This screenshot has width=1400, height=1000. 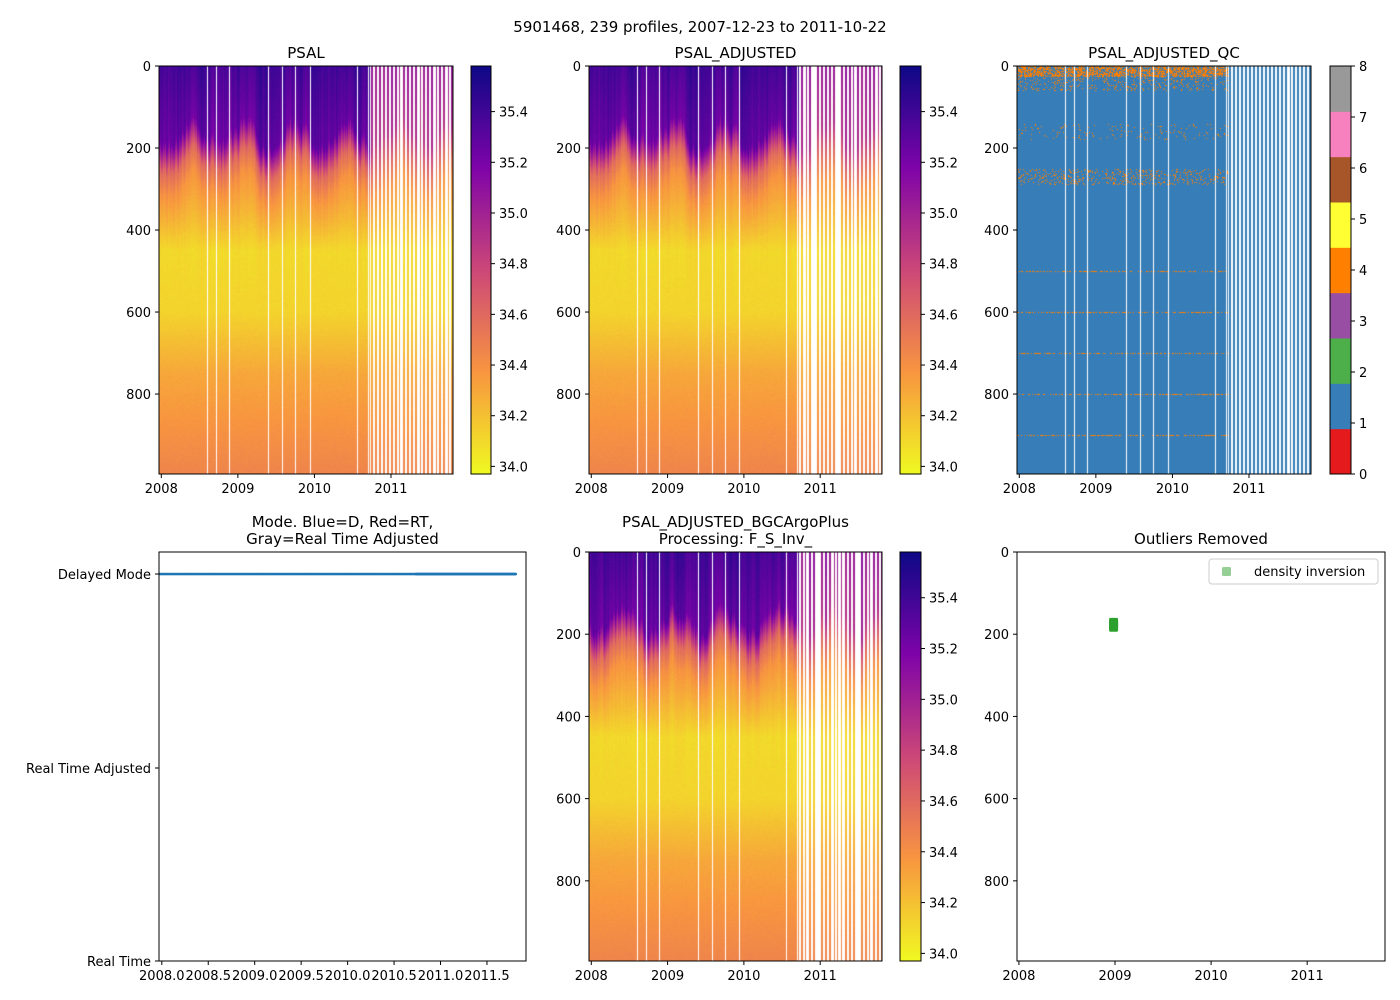 I want to click on x-tick-label: 2011.5, so click(x=487, y=976).